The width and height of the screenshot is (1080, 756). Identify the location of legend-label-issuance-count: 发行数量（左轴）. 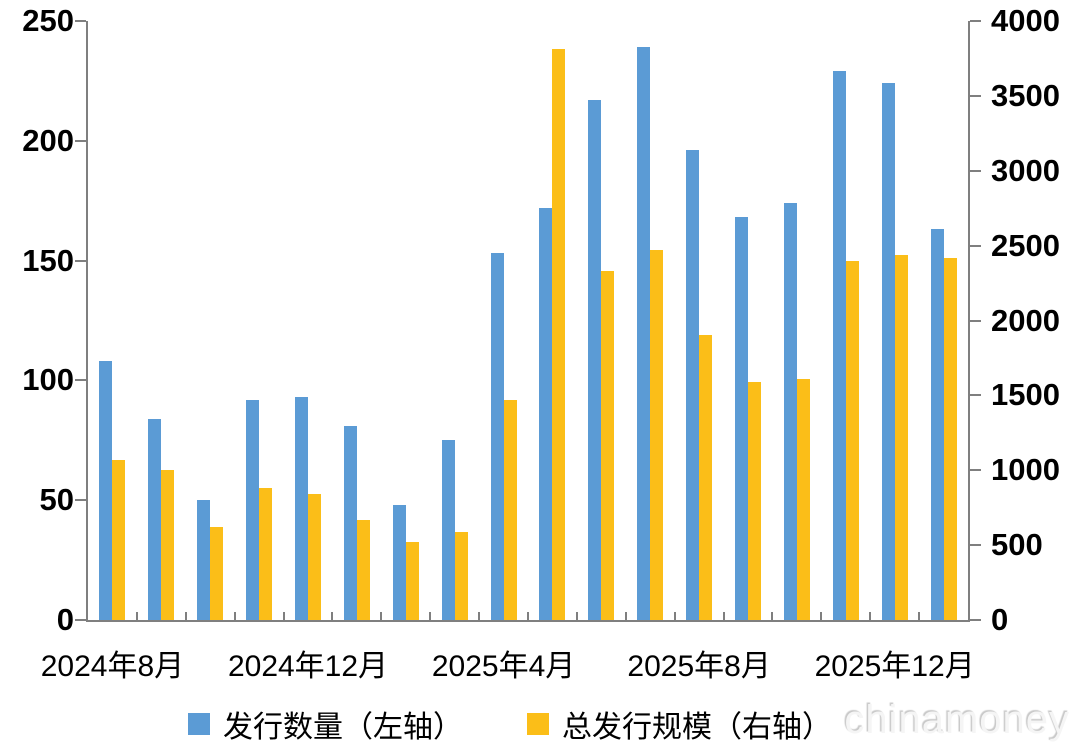
(343, 727).